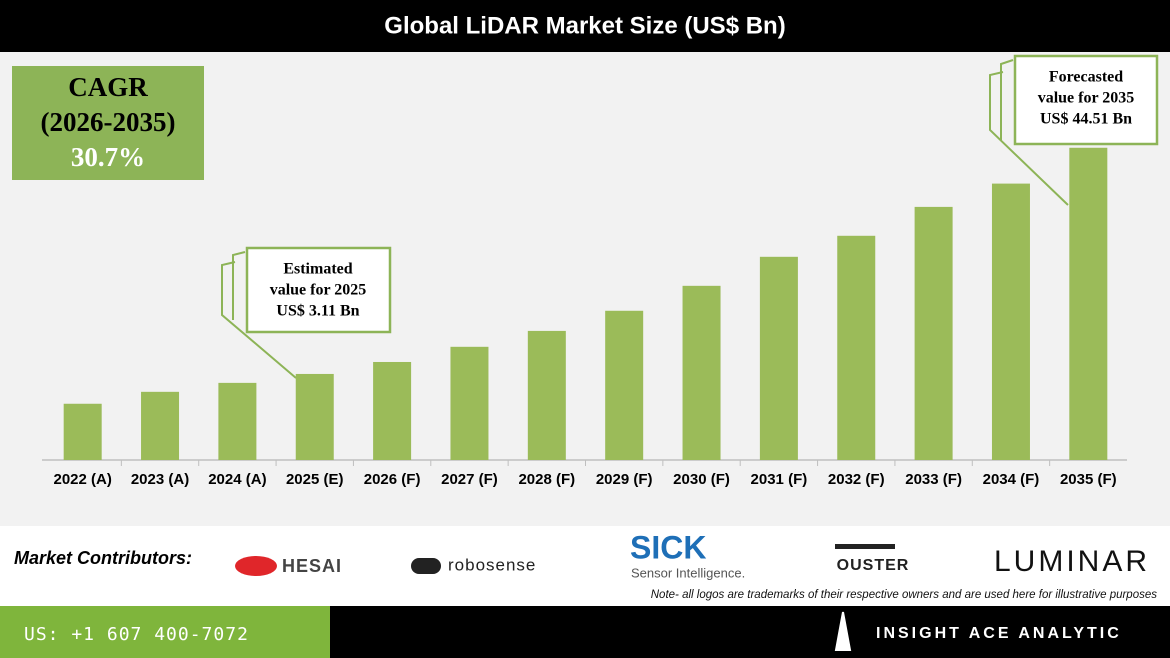 This screenshot has height=658, width=1170. Describe the element at coordinates (701, 479) in the screenshot. I see `x-tick-label: 2030 (F)` at that location.